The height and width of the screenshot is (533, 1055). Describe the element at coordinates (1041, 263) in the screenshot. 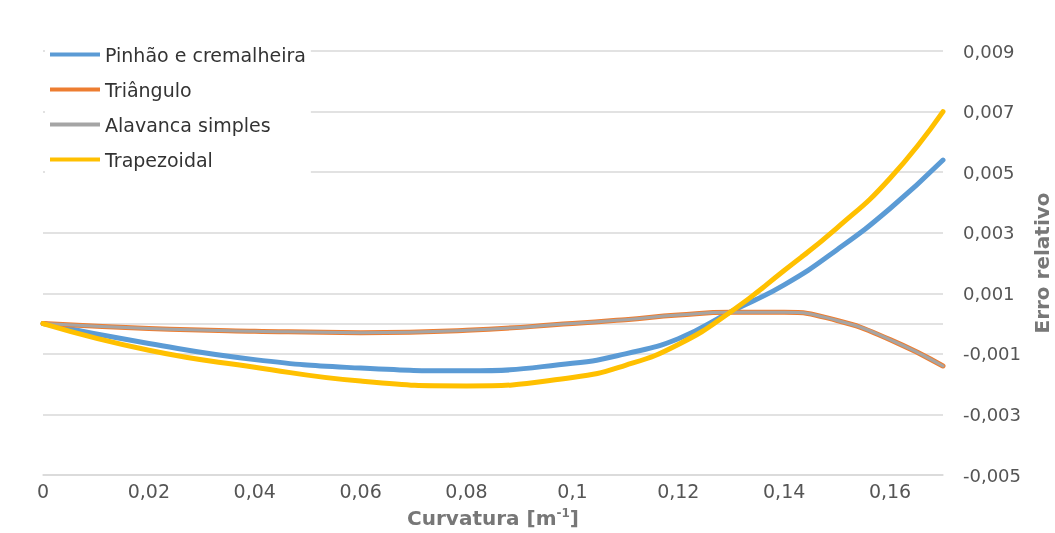

I see `y-axis-title: Erro relativo` at that location.